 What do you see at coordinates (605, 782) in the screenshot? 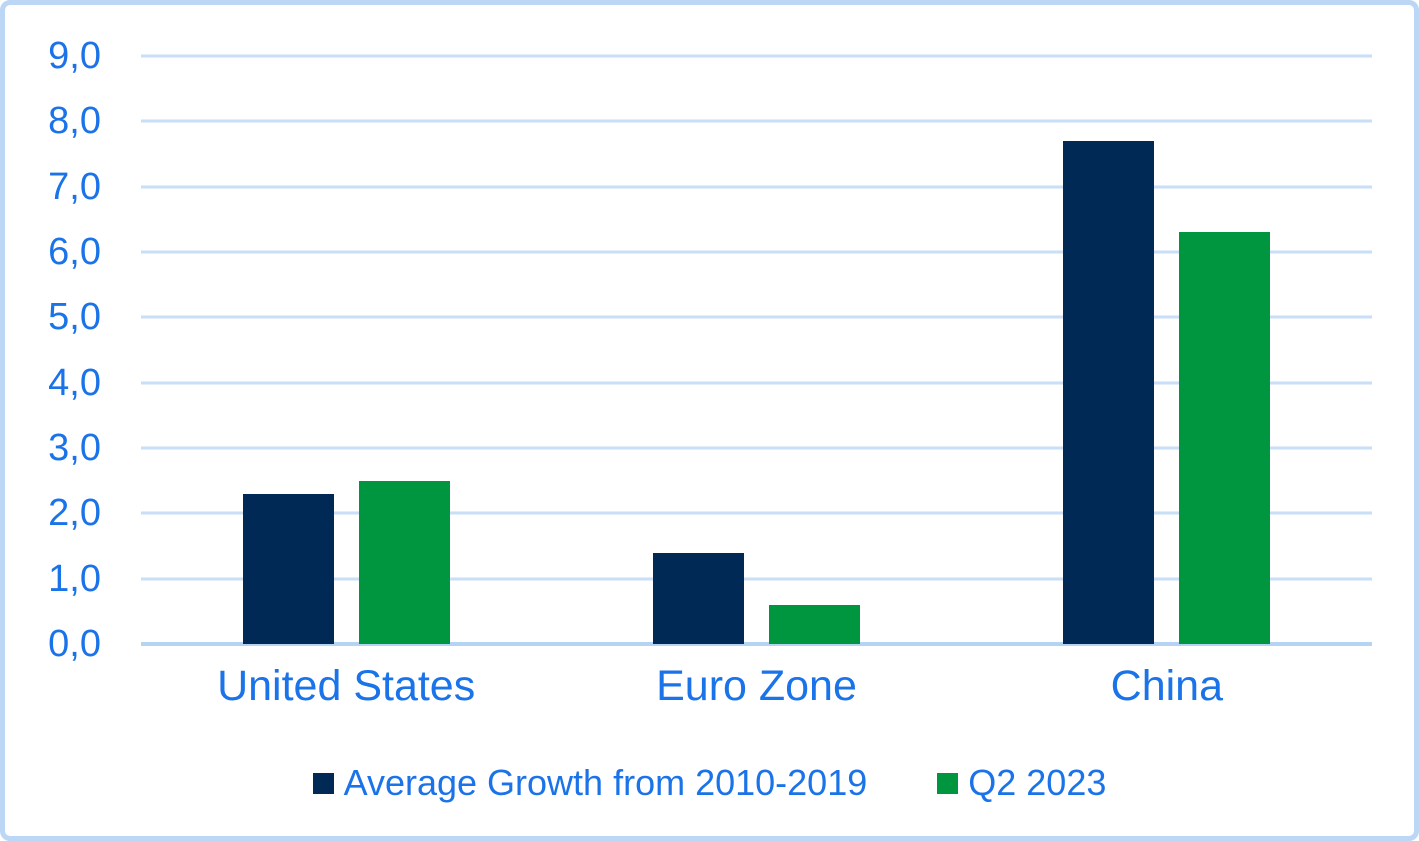
I see `legend-label: Average Growth from 2010-2019` at bounding box center [605, 782].